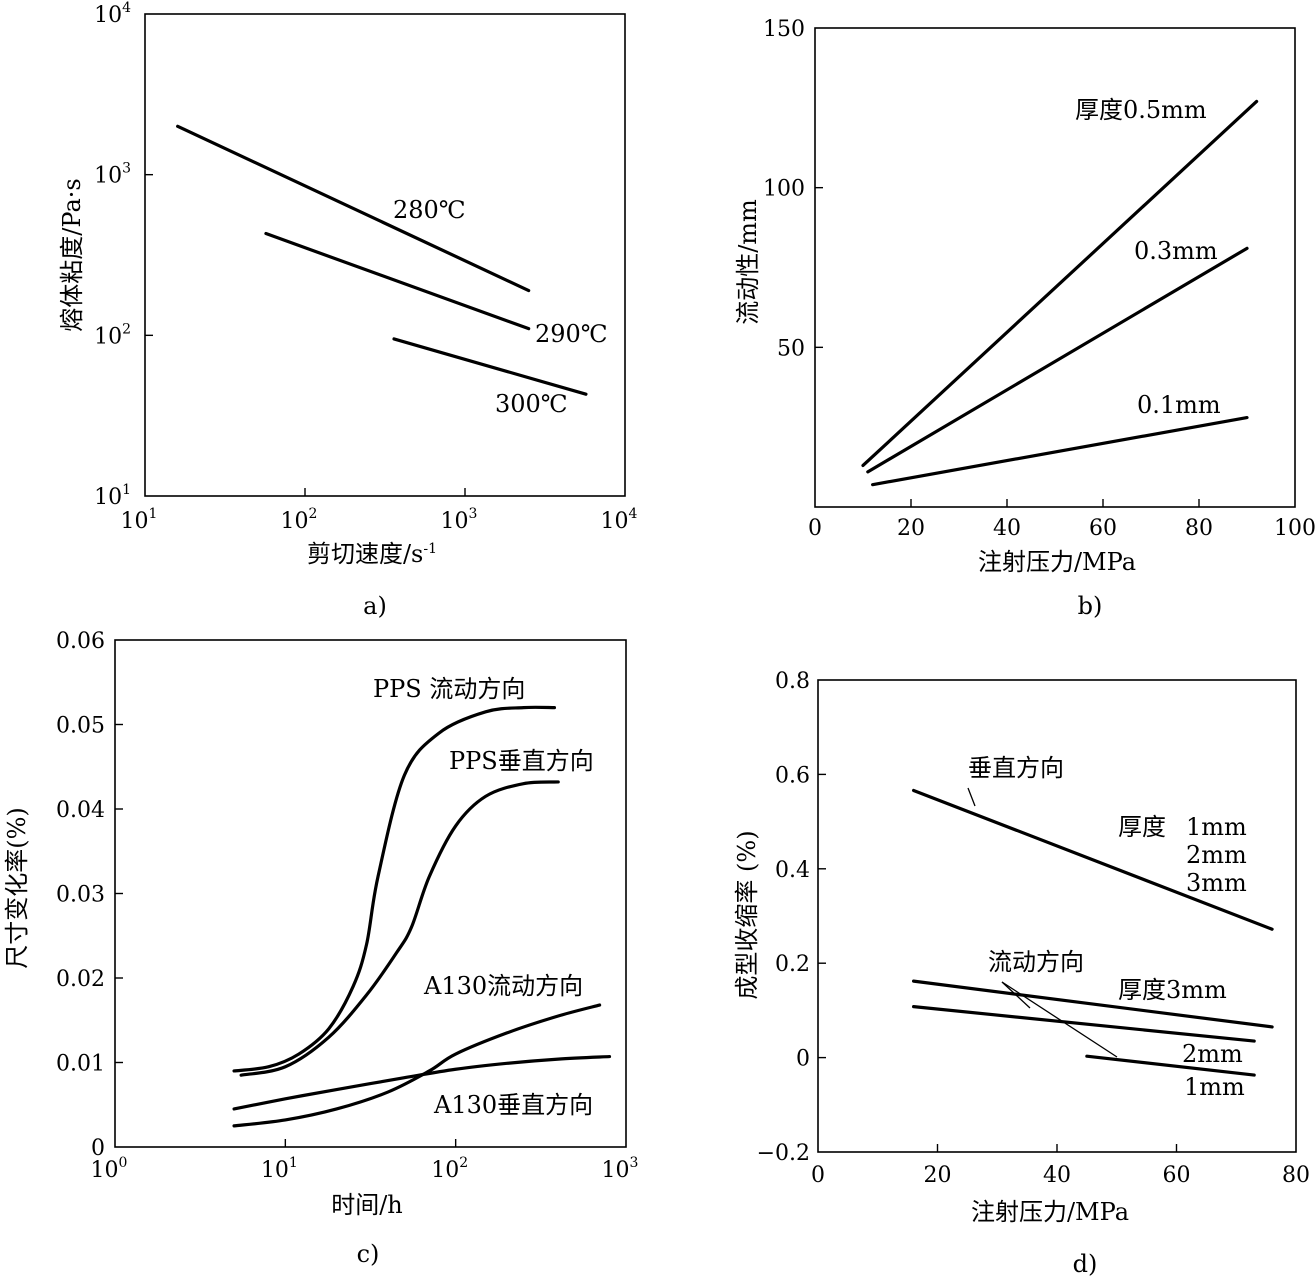 This screenshot has height=1280, width=1315. I want to click on panel-d-yticklabel-0: −0.2, so click(783, 1153).